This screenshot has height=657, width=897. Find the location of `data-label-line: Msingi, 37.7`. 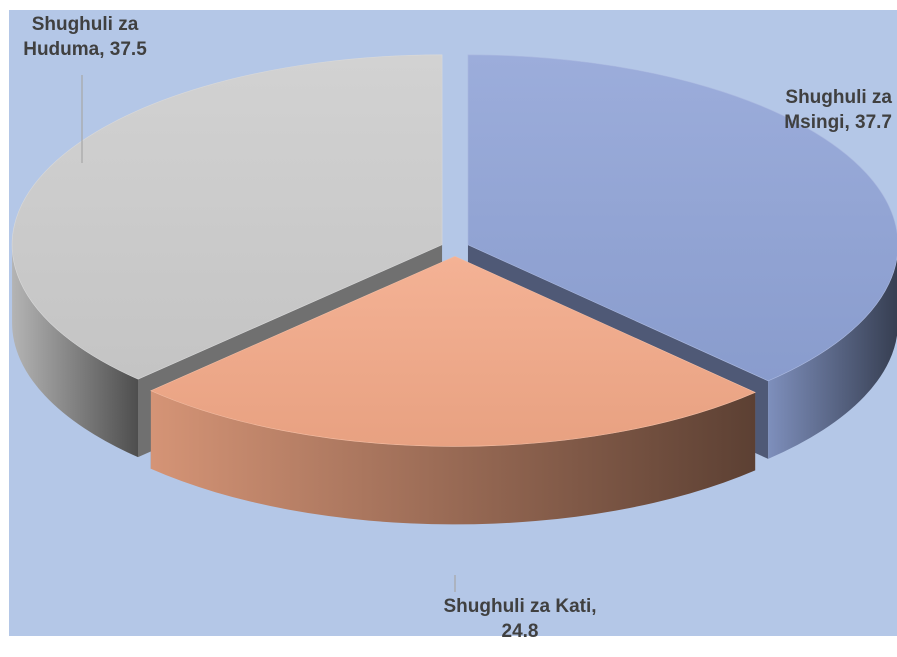

data-label-line: Msingi, 37.7 is located at coordinates (838, 122).